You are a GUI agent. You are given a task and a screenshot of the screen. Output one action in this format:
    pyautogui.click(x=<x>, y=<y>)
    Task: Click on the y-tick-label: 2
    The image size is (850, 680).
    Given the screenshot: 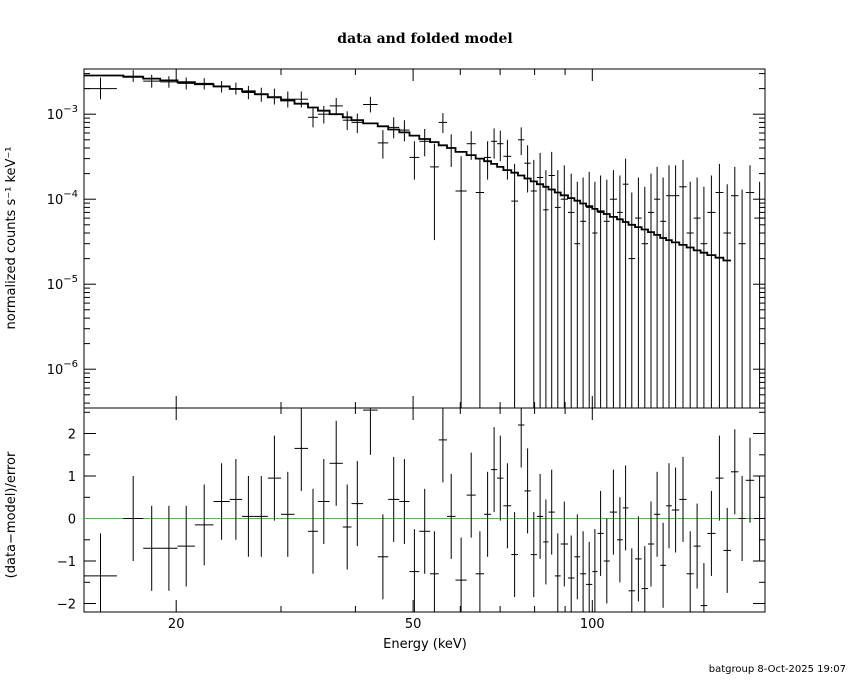 What is the action you would take?
    pyautogui.click(x=72, y=435)
    